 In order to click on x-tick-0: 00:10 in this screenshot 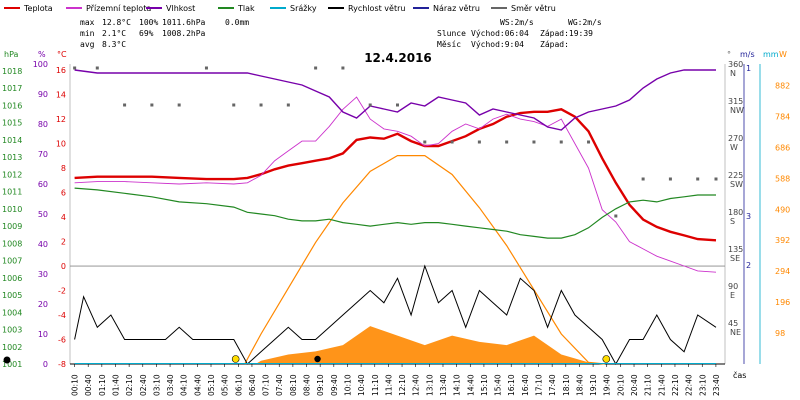, I will do `click(75, 385)`.